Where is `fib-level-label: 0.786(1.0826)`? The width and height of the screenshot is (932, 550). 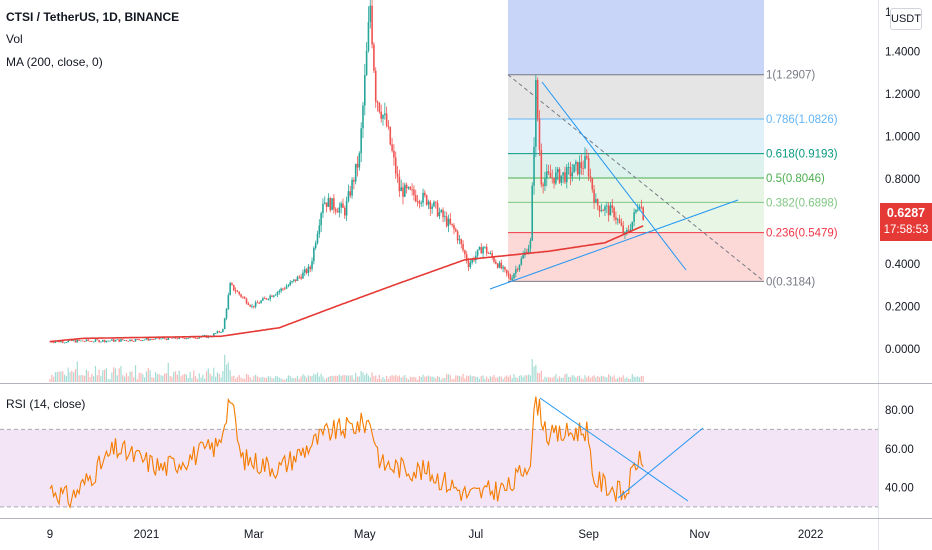 fib-level-label: 0.786(1.0826) is located at coordinates (802, 120).